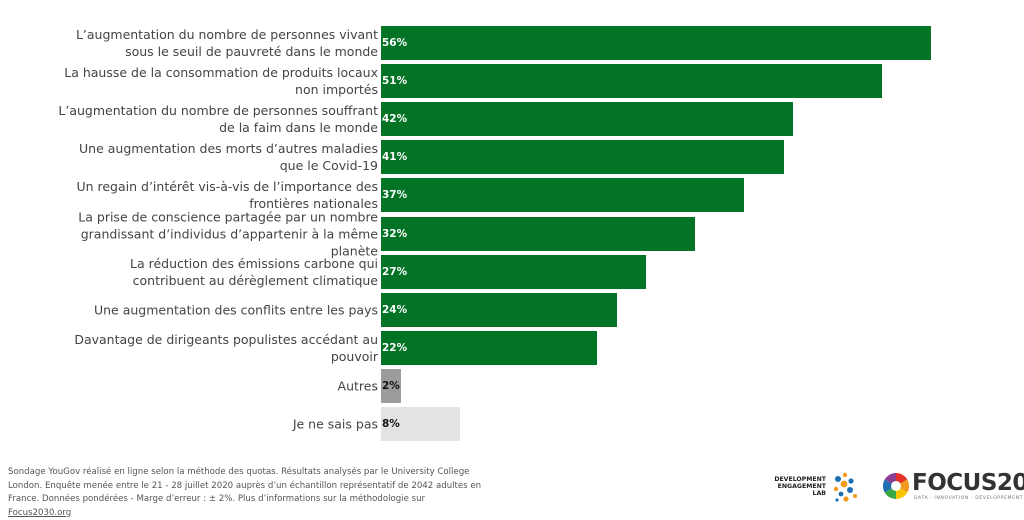 The height and width of the screenshot is (520, 1024). What do you see at coordinates (395, 271) in the screenshot?
I see `value-label: 27%` at bounding box center [395, 271].